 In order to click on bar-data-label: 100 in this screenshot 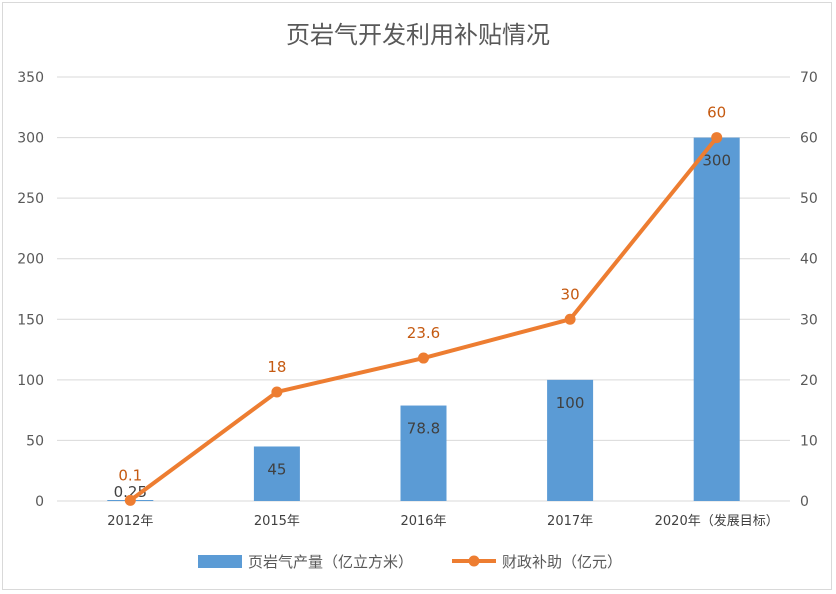, I will do `click(570, 403)`.